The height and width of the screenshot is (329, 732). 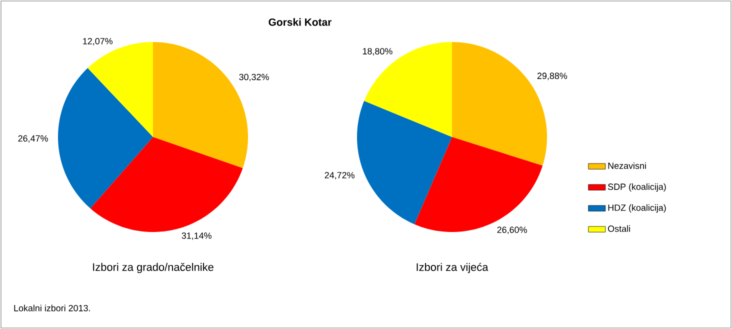 I want to click on data-label: 31,14%, so click(x=197, y=236).